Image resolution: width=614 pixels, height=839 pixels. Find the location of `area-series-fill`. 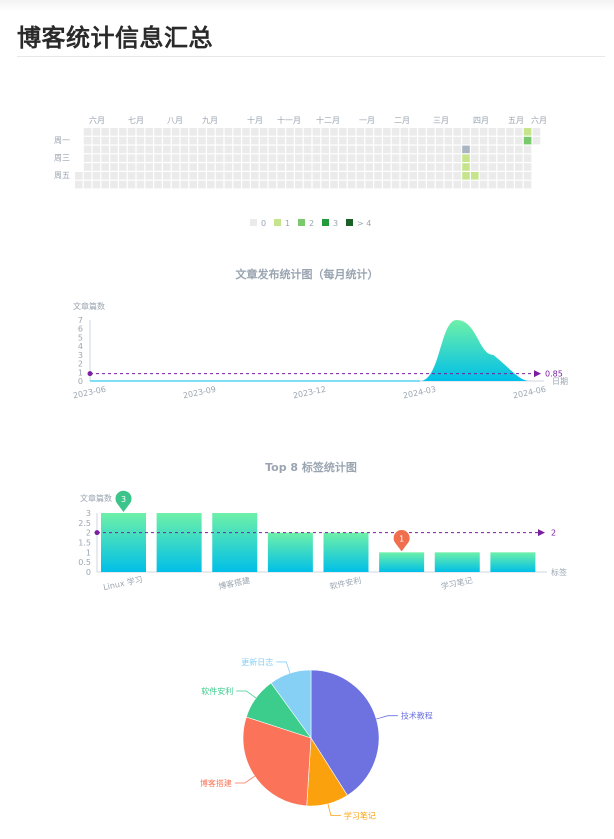

area-series-fill is located at coordinates (475, 350).